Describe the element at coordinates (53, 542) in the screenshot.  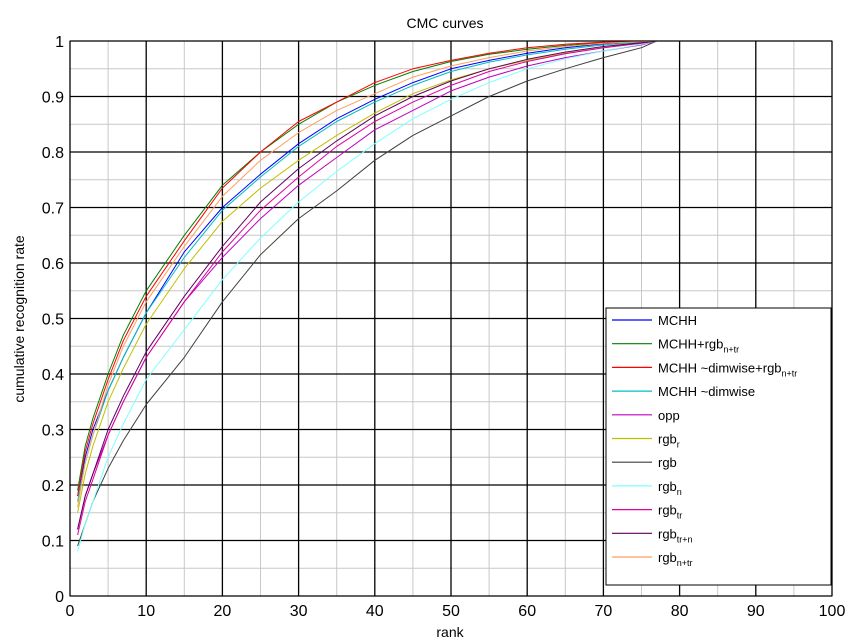
I see `y-tick-label: 0.1` at that location.